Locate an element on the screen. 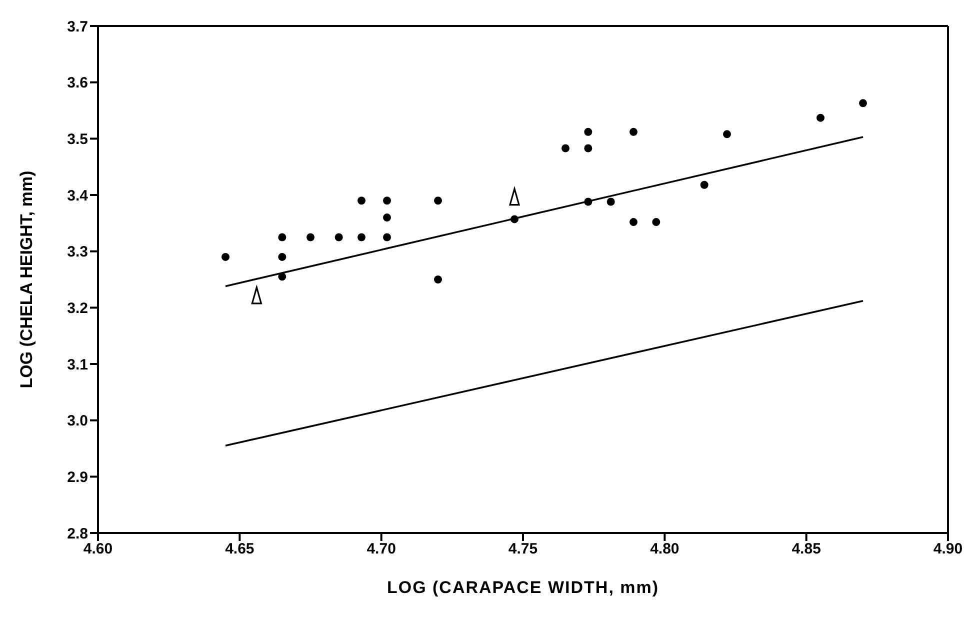 The image size is (977, 633). x-tick-label: 4.75 is located at coordinates (523, 549).